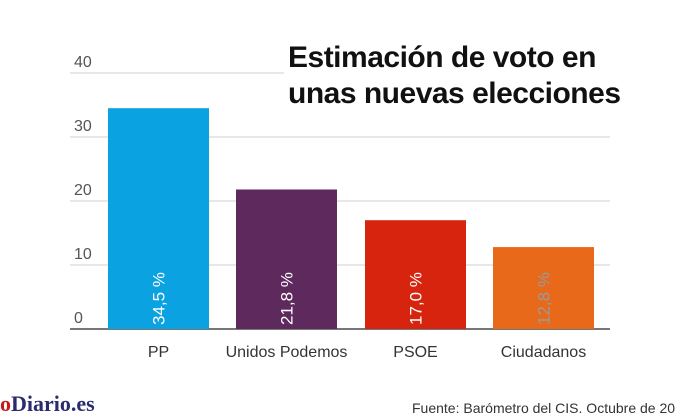 The image size is (700, 420). What do you see at coordinates (159, 298) in the screenshot?
I see `data-label-pp: 34,5 %` at bounding box center [159, 298].